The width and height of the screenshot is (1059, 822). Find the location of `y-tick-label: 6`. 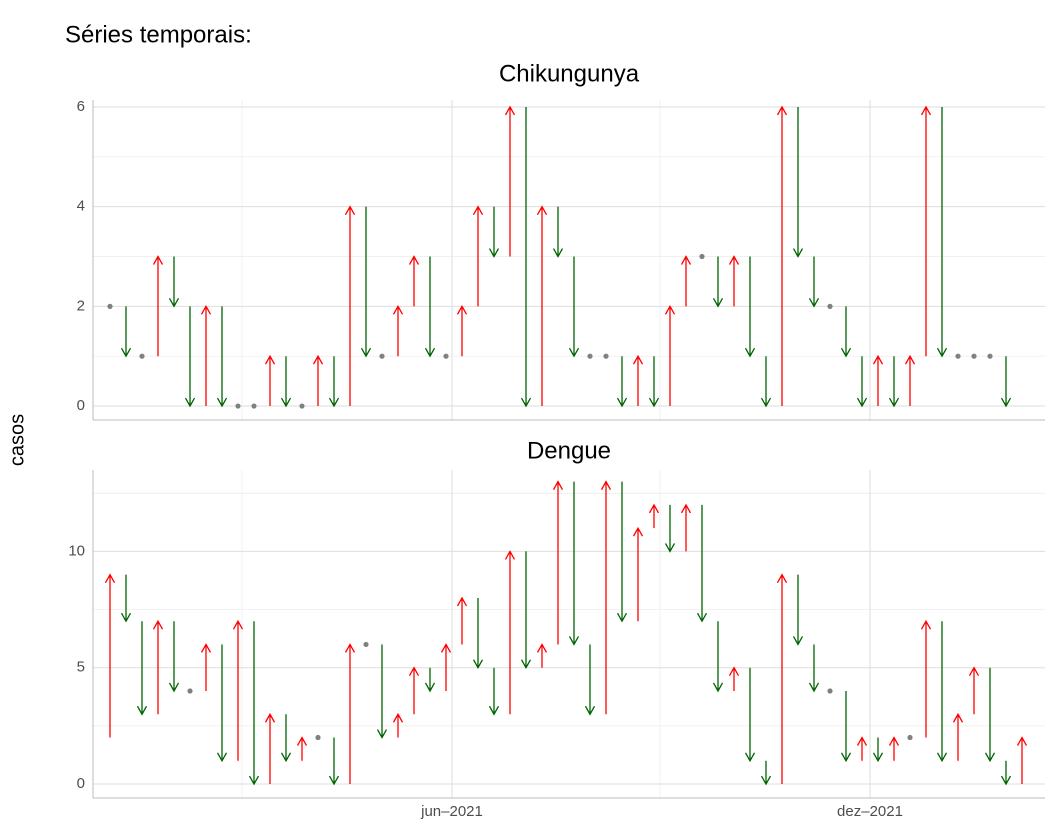

y-tick-label: 6 is located at coordinates (81, 106).